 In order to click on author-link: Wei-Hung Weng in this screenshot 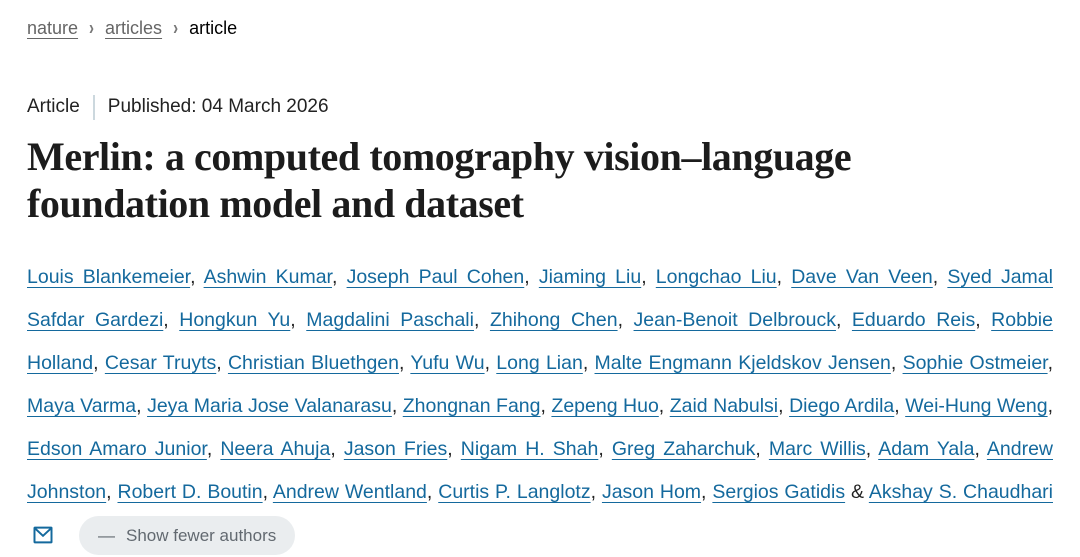, I will do `click(976, 405)`.